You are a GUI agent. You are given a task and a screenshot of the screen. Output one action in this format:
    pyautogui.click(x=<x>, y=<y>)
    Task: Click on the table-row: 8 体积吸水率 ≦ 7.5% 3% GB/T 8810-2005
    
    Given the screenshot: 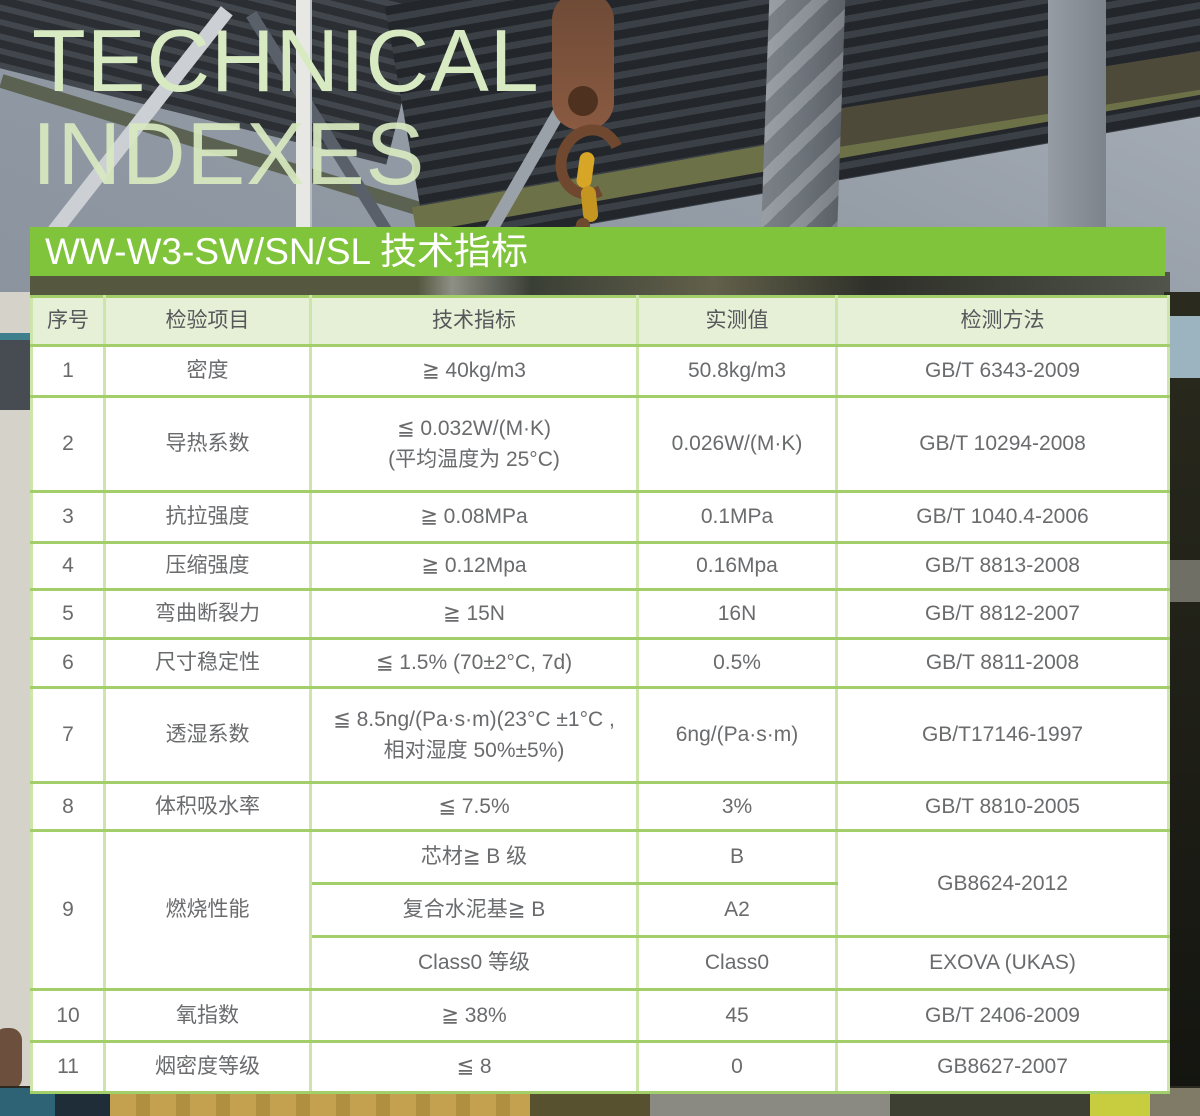 What is the action you would take?
    pyautogui.click(x=600, y=806)
    